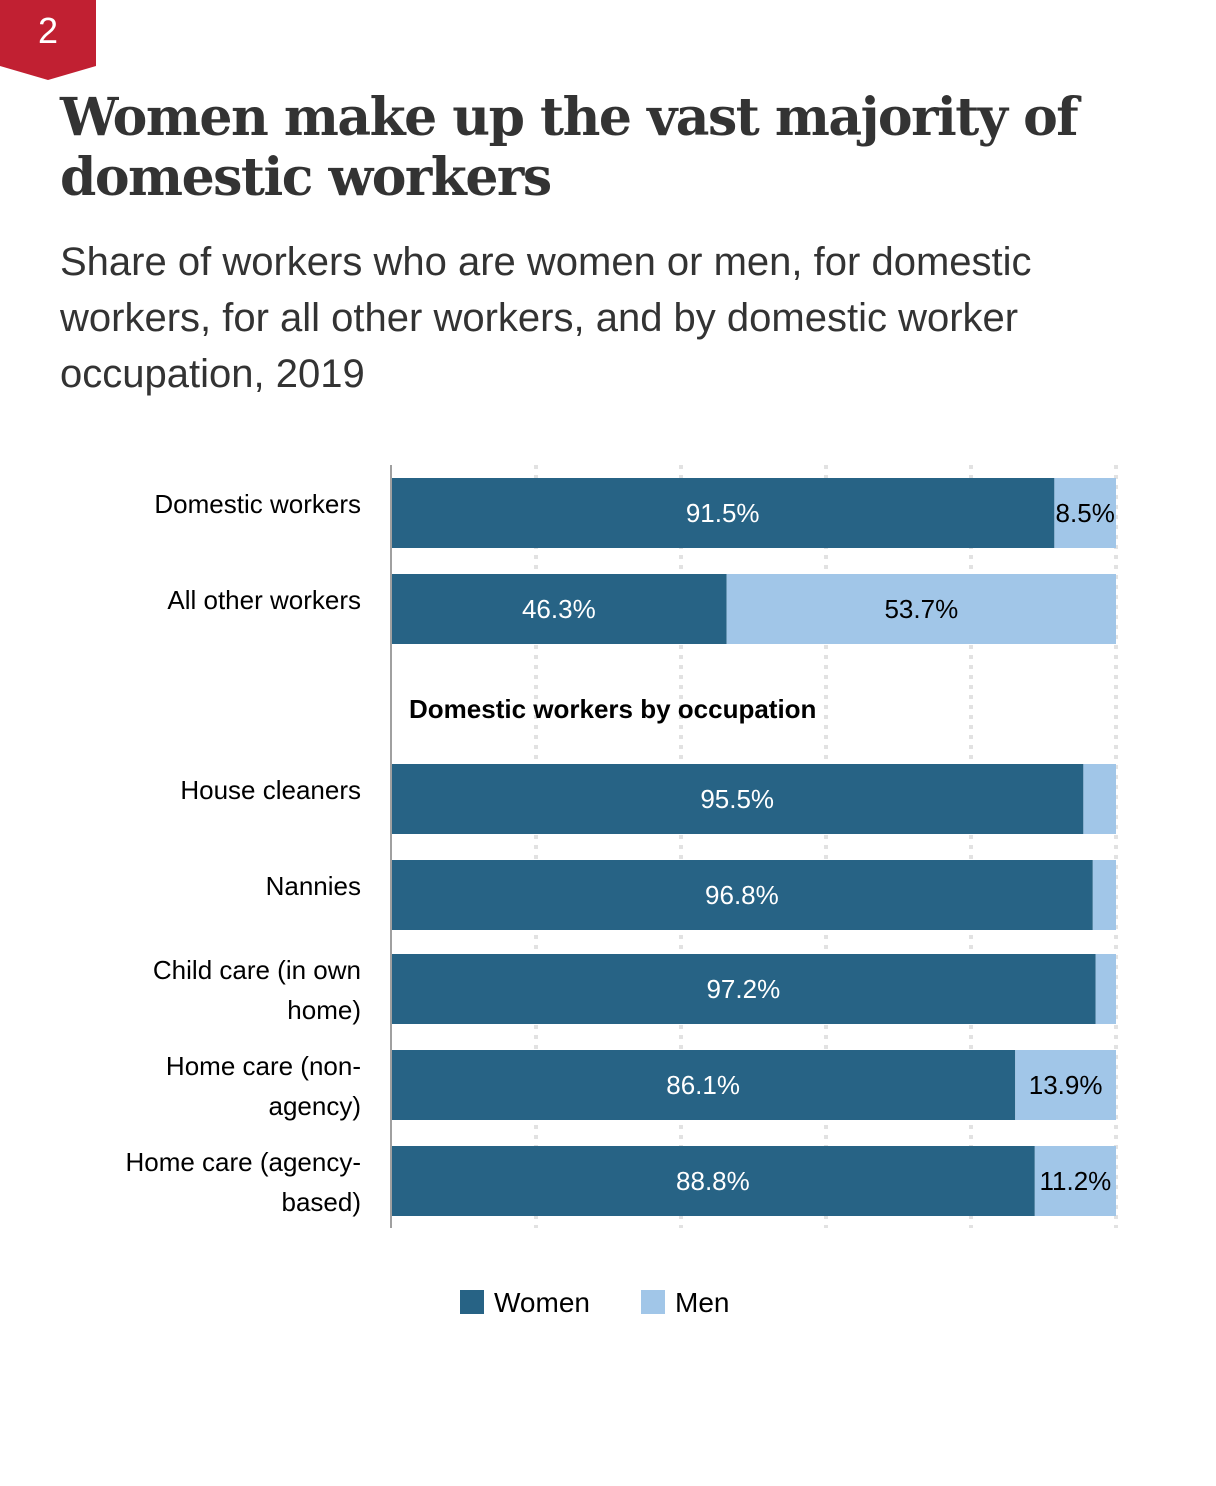 The height and width of the screenshot is (1486, 1216). I want to click on category-label: Child care (in own home), so click(257, 990).